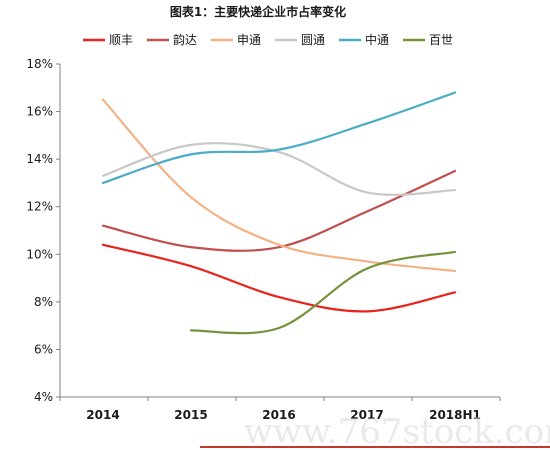 The width and height of the screenshot is (550, 450). I want to click on x-ticks: 2014 2015 2016 2017 2018H1, so click(280, 409).